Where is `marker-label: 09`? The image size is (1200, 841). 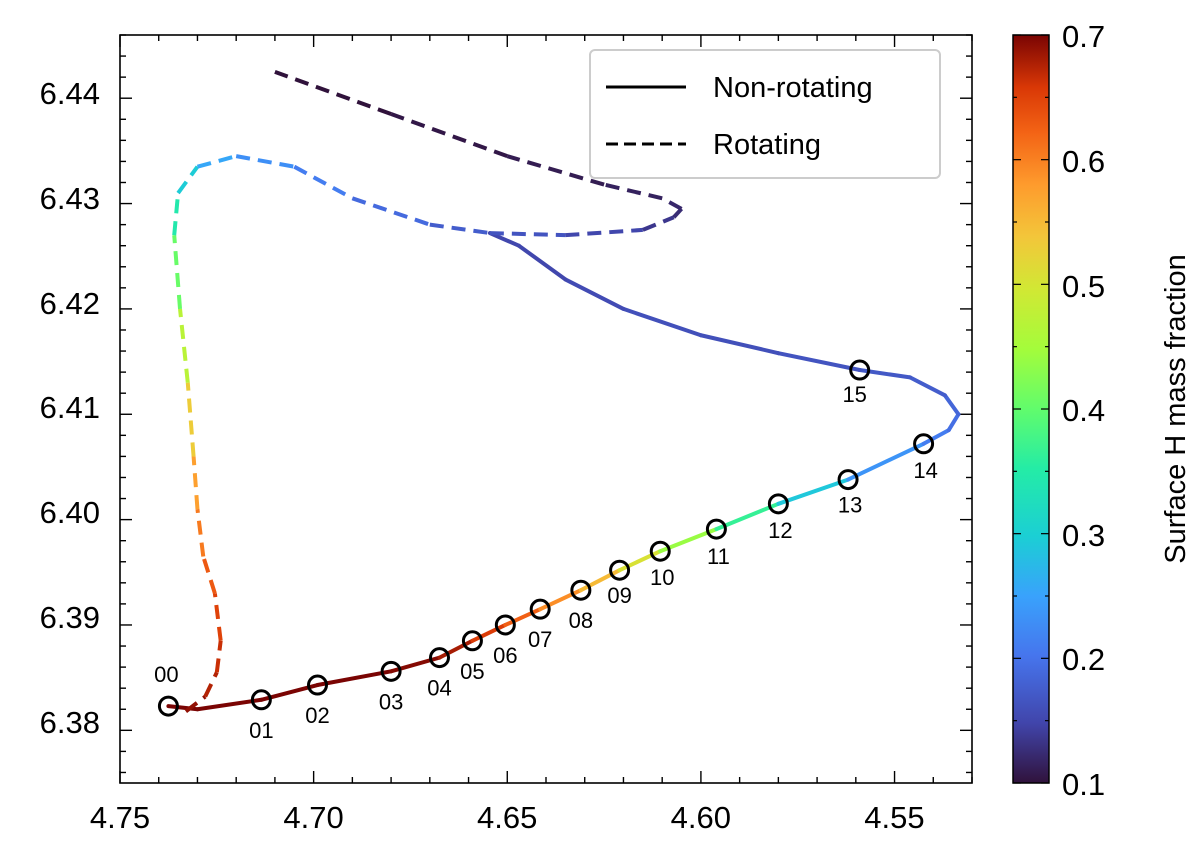 marker-label: 09 is located at coordinates (619, 595).